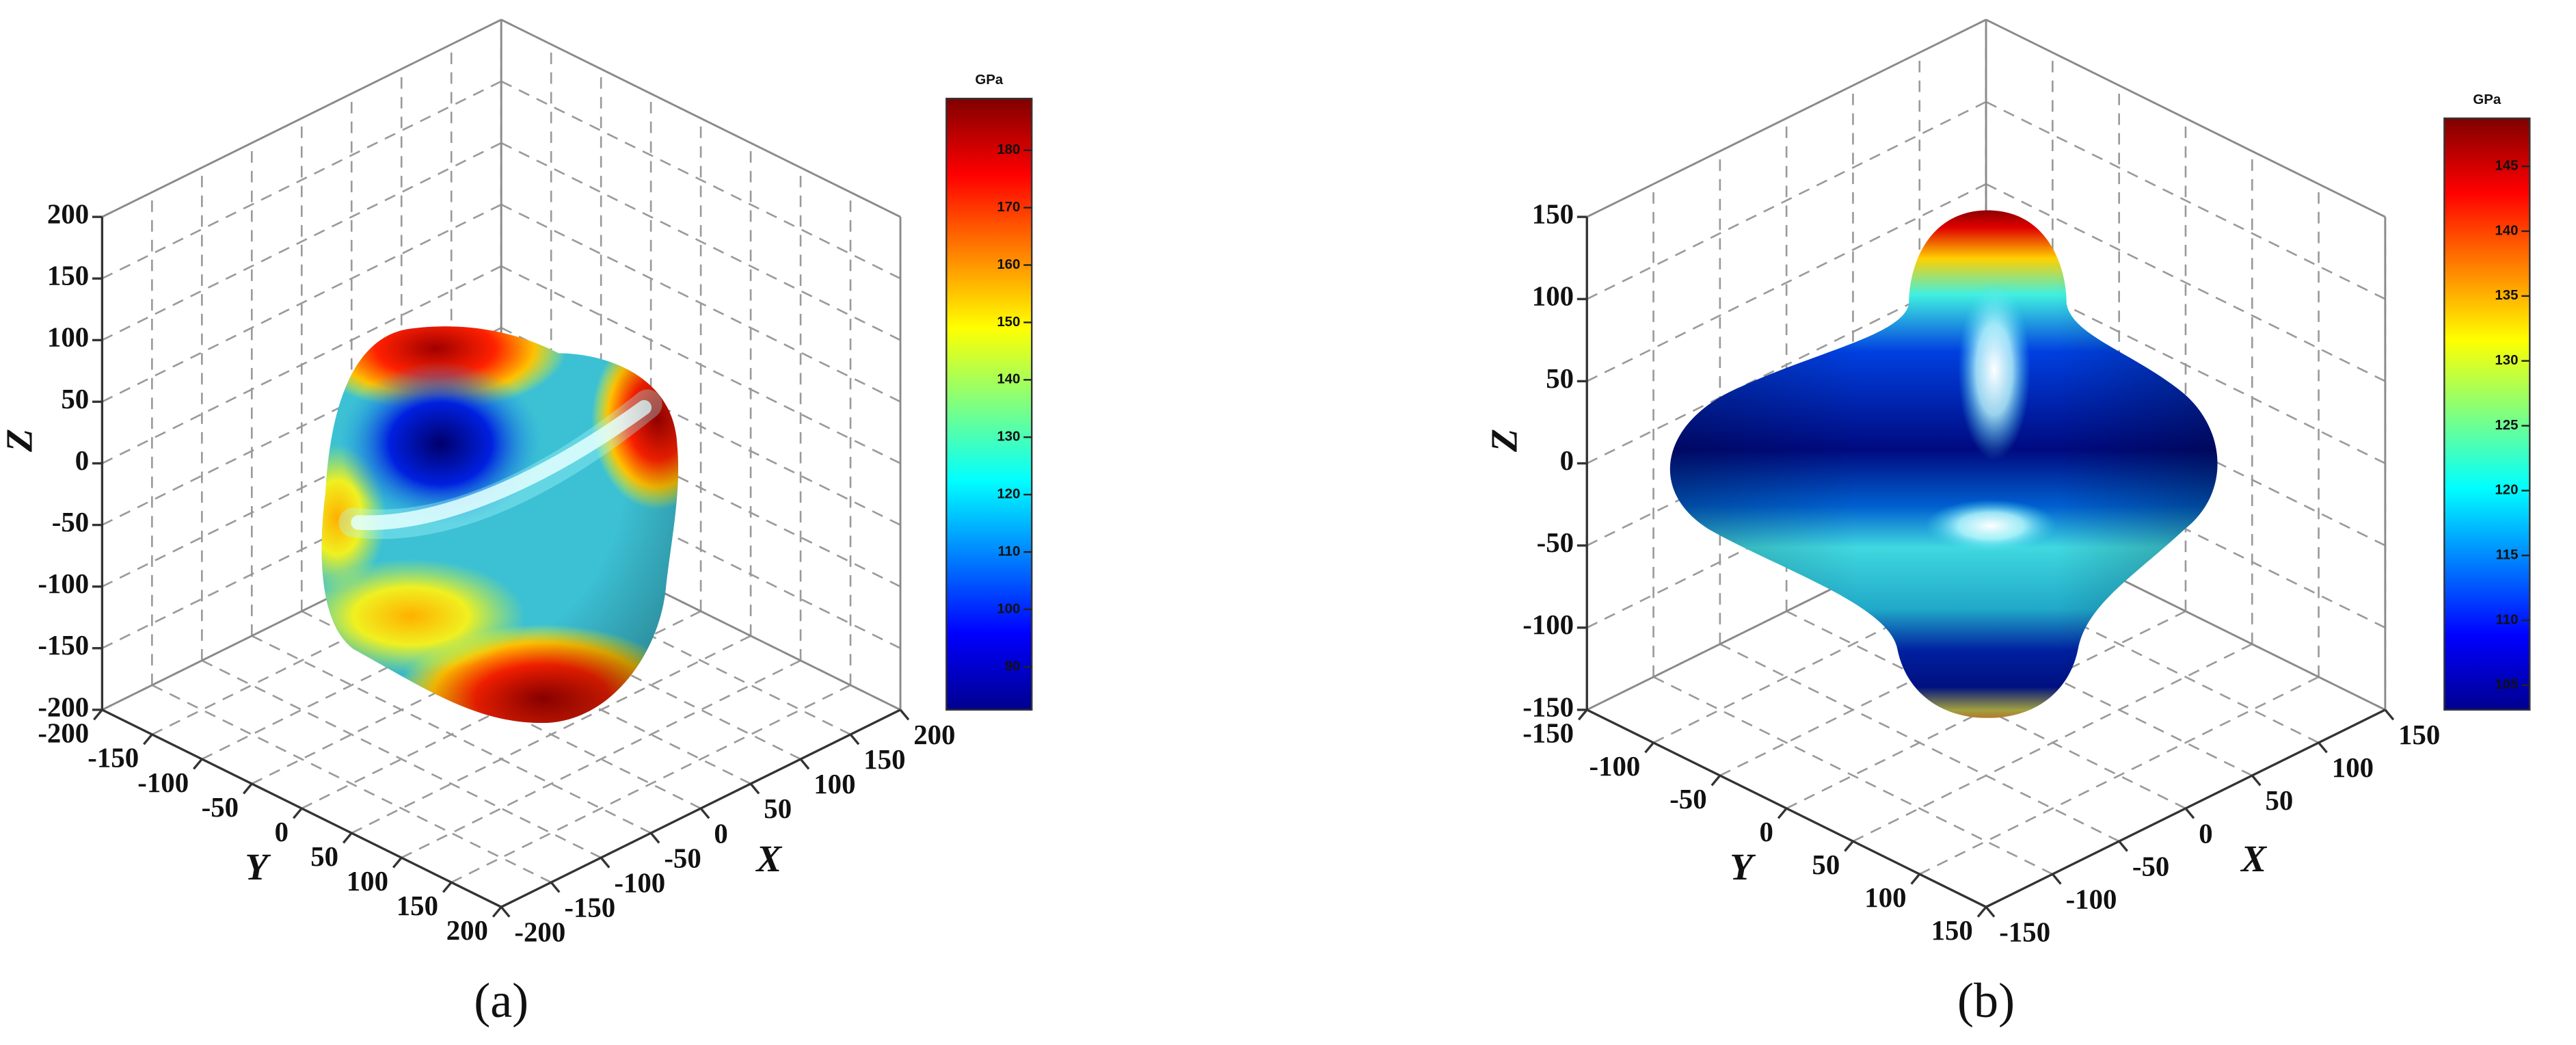 This screenshot has height=1045, width=2576. I want to click on surface-shade, so click(1943, 464).